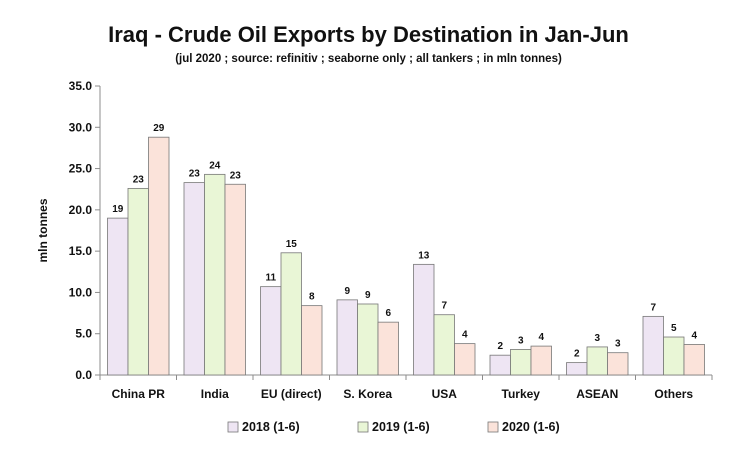  What do you see at coordinates (521, 394) in the screenshot?
I see `x-tick-label: Turkey` at bounding box center [521, 394].